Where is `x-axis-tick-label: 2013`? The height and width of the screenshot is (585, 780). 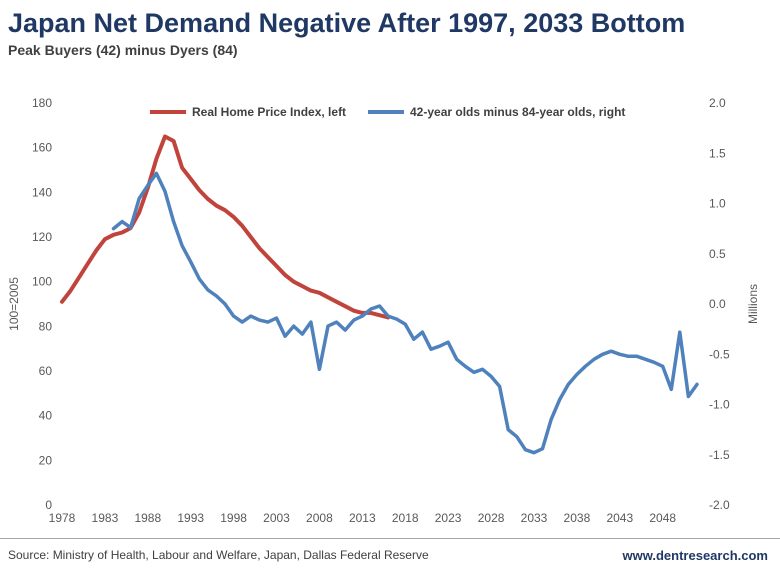
x-axis-tick-label: 2013 is located at coordinates (362, 518).